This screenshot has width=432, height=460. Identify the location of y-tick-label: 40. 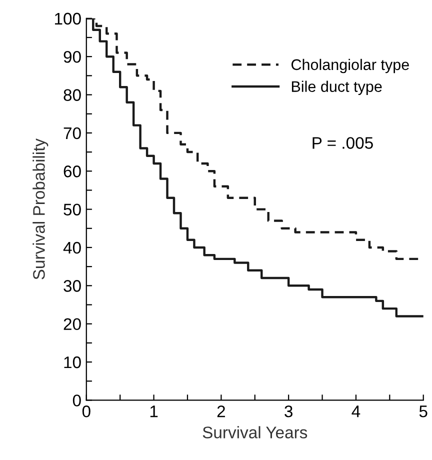
(72, 248).